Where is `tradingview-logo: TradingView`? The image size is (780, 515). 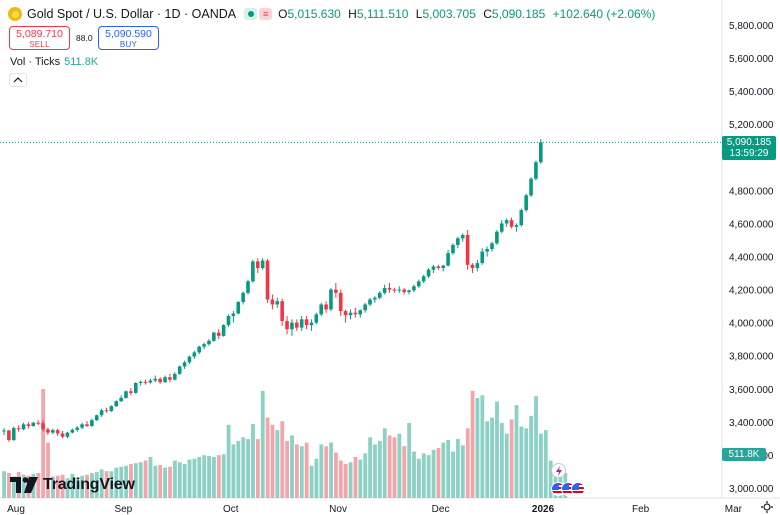
tradingview-logo: TradingView is located at coordinates (72, 485).